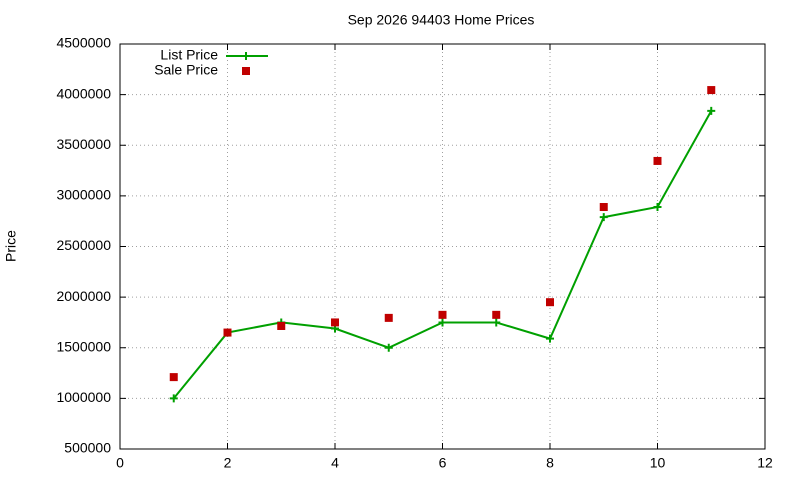 The width and height of the screenshot is (800, 480). Describe the element at coordinates (765, 463) in the screenshot. I see `x-tick-label: 12` at that location.